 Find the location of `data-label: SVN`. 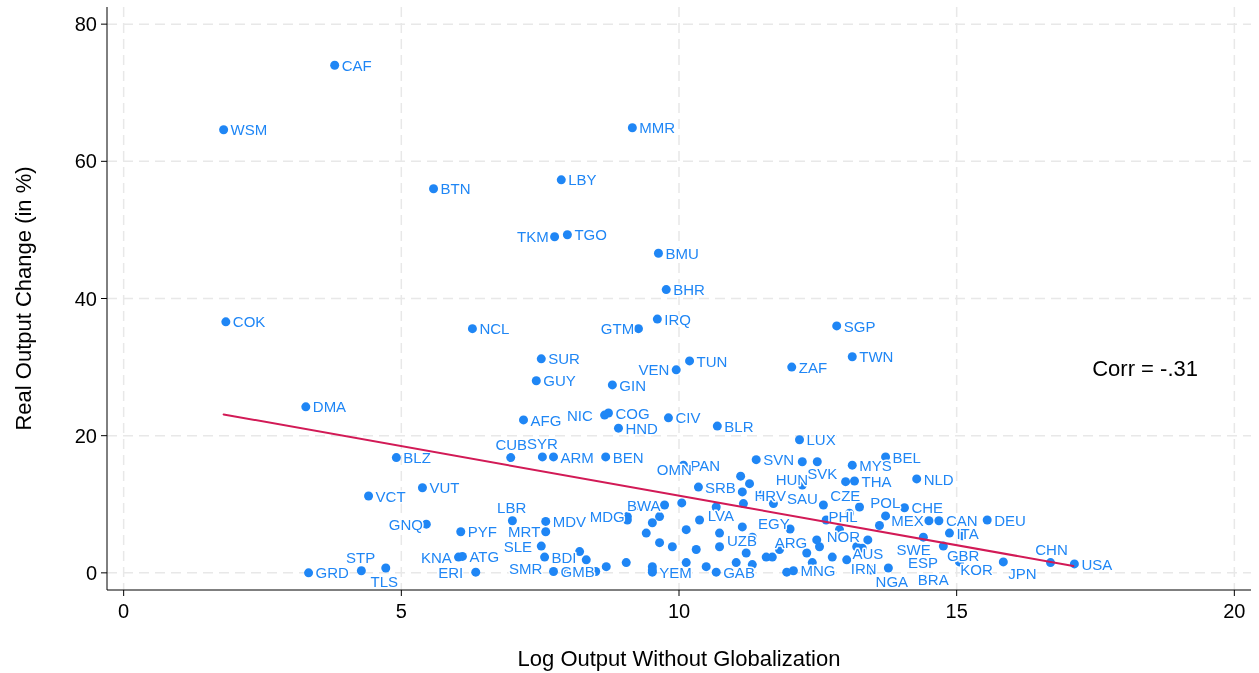

data-label: SVN is located at coordinates (779, 460).